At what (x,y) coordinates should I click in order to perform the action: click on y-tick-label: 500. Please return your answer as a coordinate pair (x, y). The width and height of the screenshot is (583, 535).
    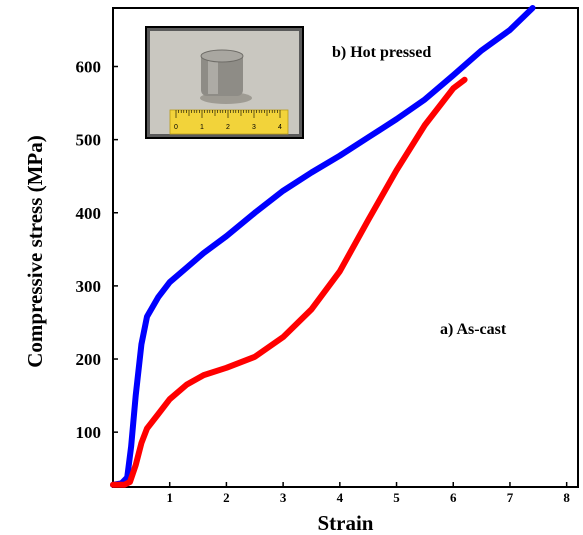
    Looking at the image, I should click on (89, 140).